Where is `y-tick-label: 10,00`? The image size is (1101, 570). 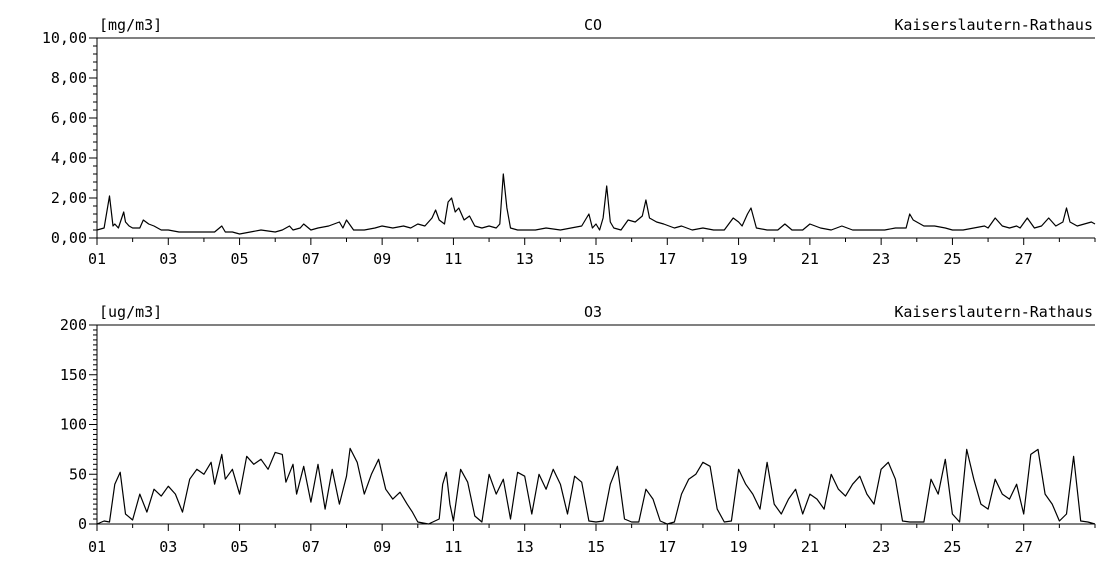
y-tick-label: 10,00 is located at coordinates (64, 38).